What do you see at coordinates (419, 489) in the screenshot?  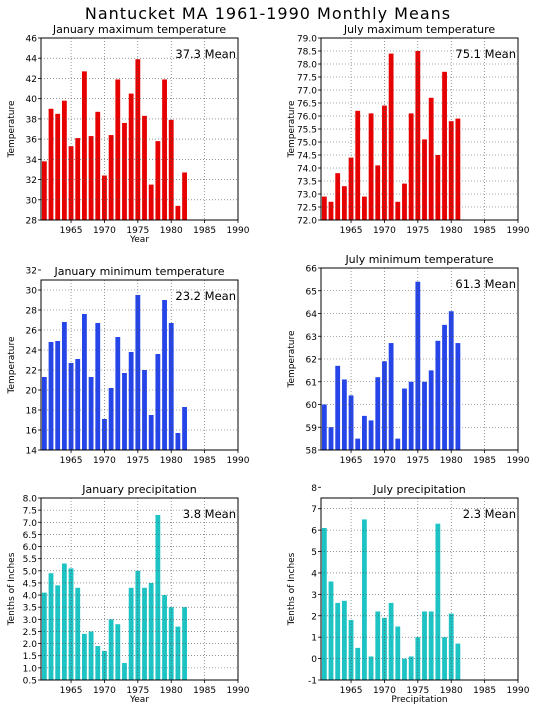 I see `chart-title: July precipitation` at bounding box center [419, 489].